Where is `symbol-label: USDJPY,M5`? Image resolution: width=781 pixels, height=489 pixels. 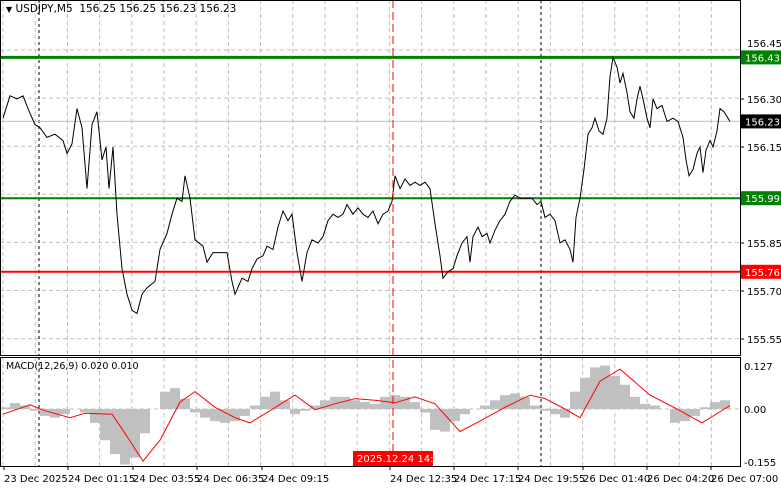
symbol-label: USDJPY,M5 is located at coordinates (44, 9).